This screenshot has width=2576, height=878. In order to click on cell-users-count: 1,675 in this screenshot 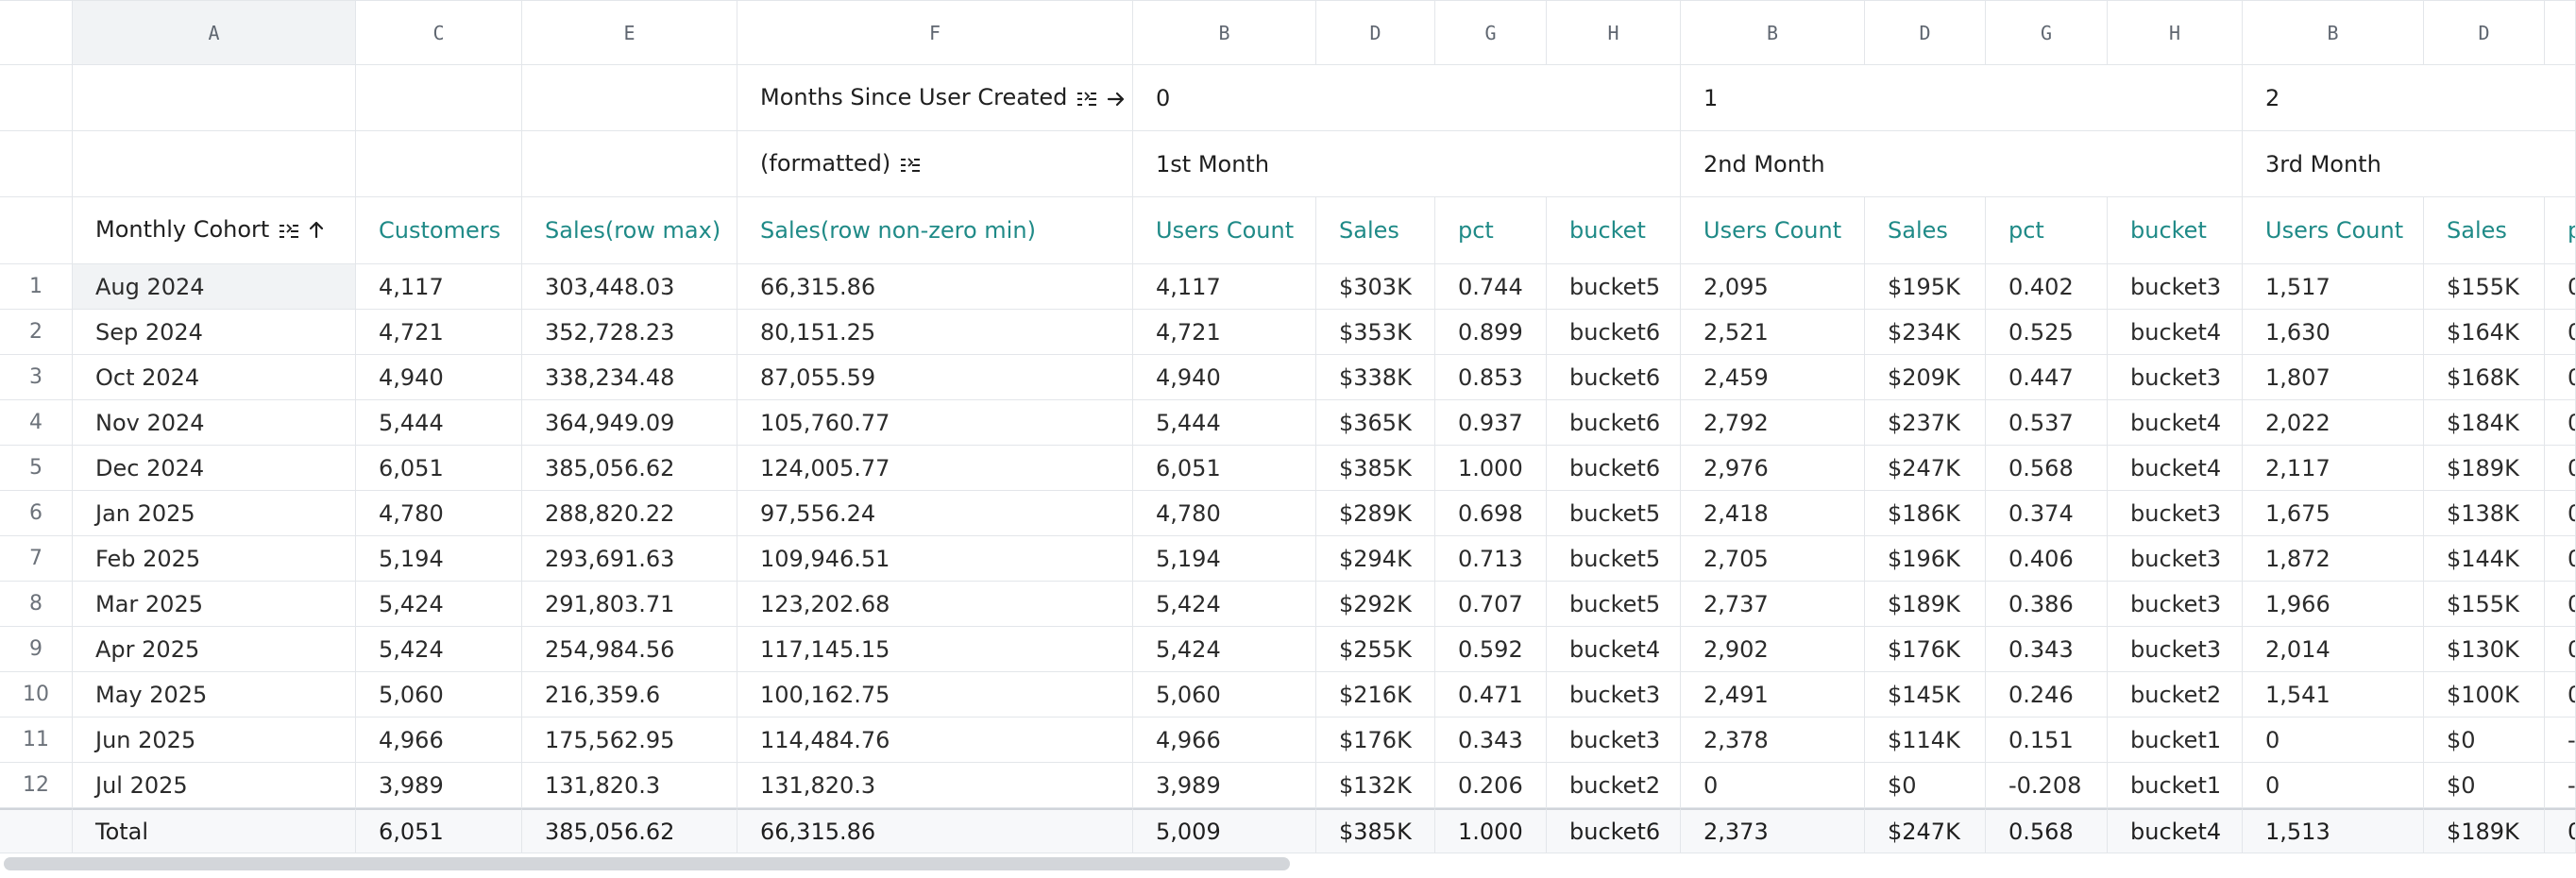, I will do `click(2333, 513)`.